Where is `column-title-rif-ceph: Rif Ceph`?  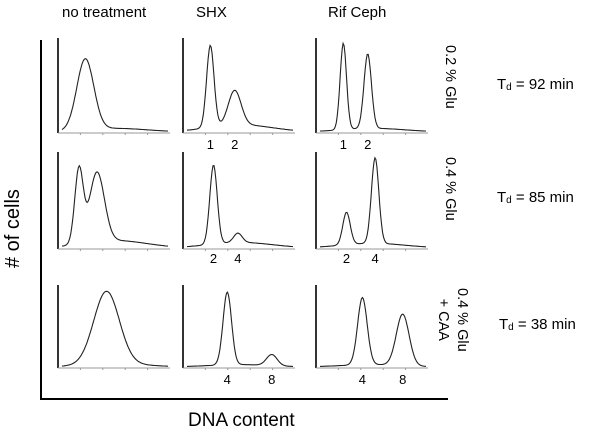
column-title-rif-ceph: Rif Ceph is located at coordinates (357, 12).